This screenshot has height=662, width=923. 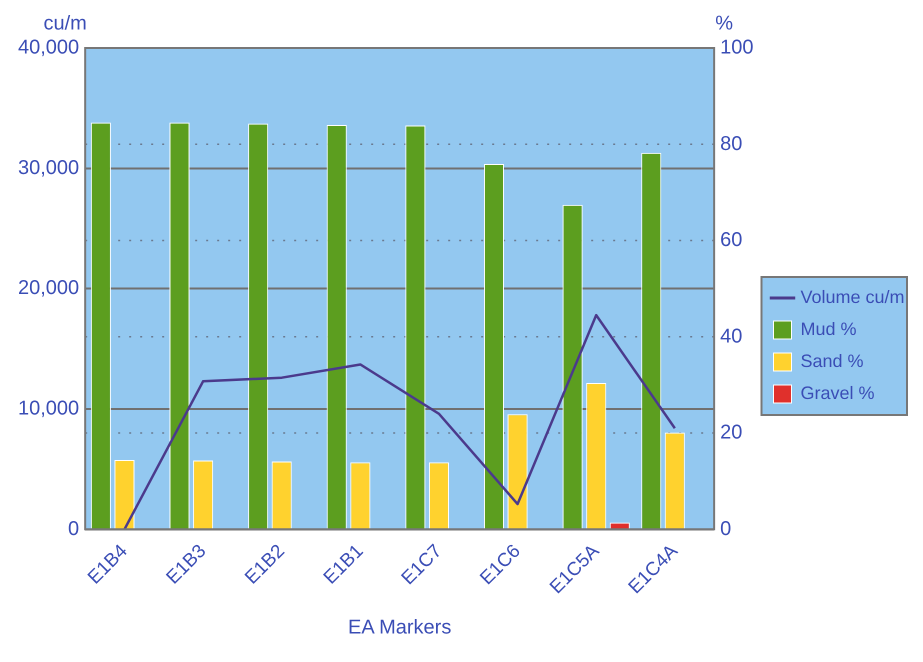 I want to click on legend-label: Mud %, so click(x=828, y=328).